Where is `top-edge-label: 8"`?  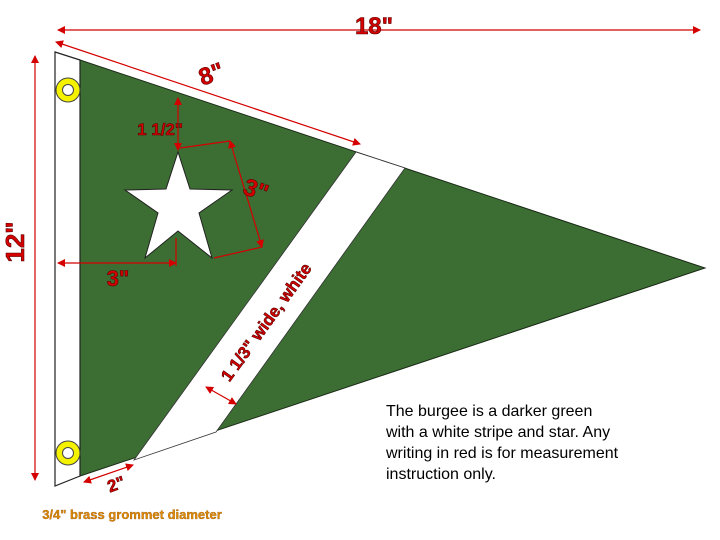
top-edge-label: 8" is located at coordinates (211, 75).